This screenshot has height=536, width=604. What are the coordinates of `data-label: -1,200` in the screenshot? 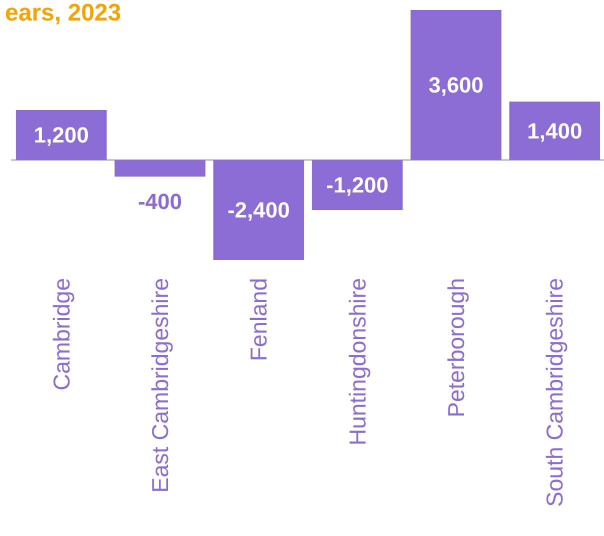 It's located at (357, 185).